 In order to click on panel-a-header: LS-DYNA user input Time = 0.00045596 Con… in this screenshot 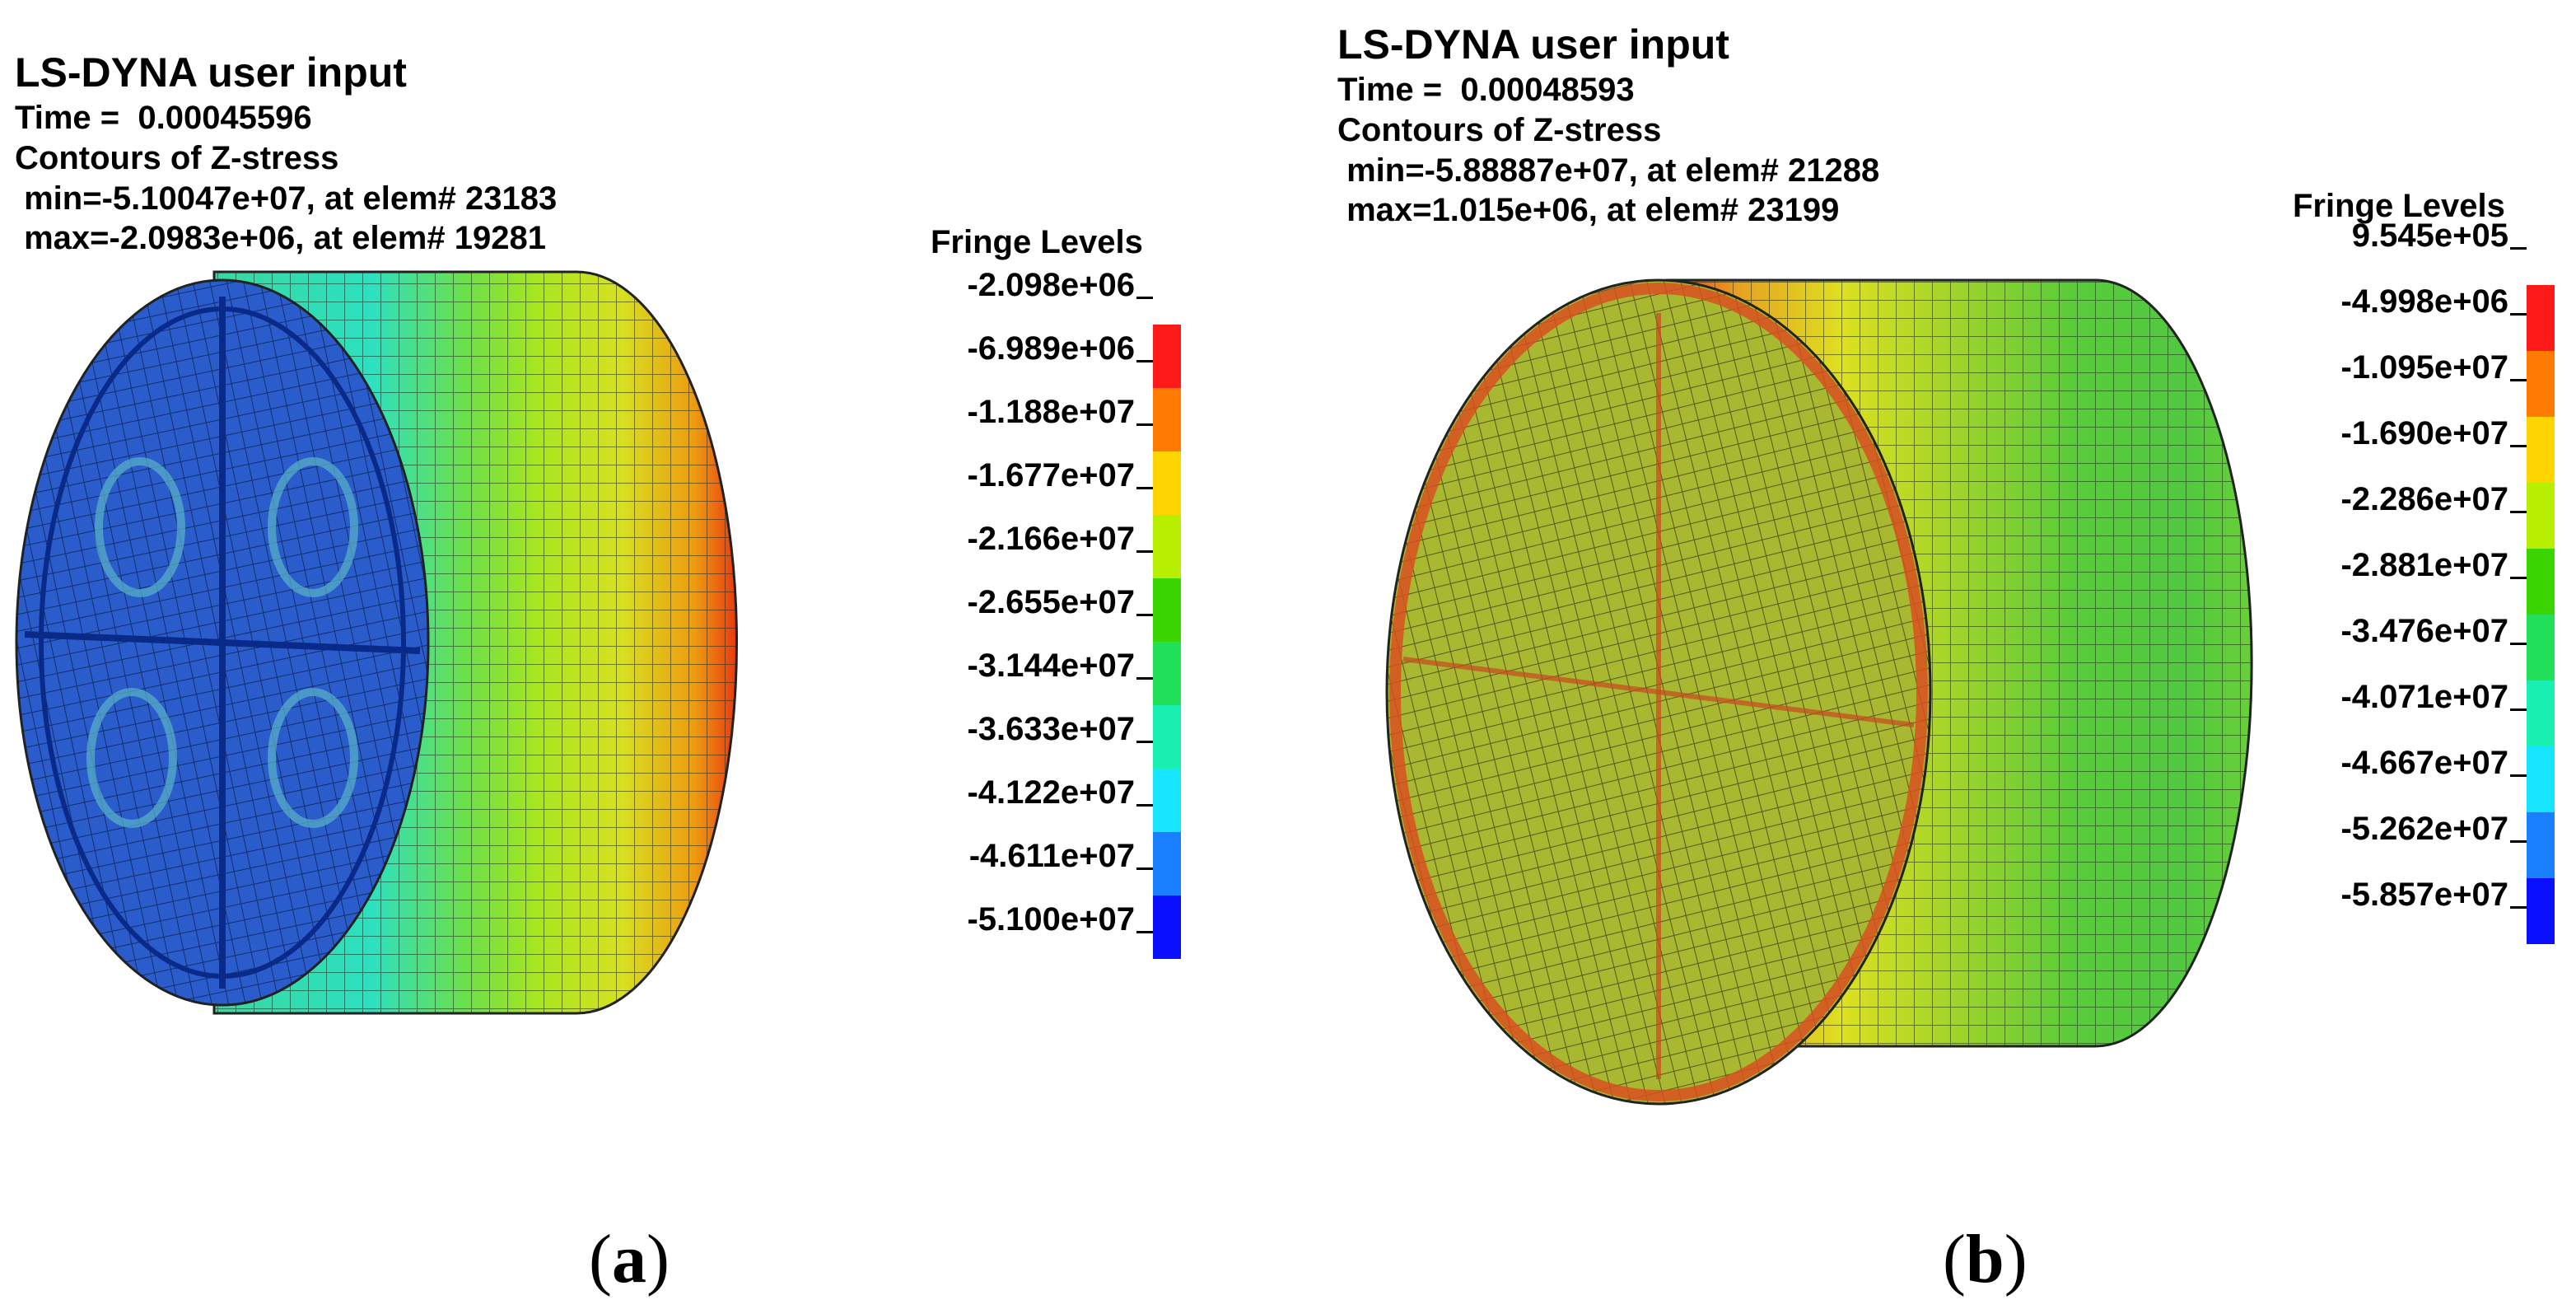, I will do `click(286, 153)`.